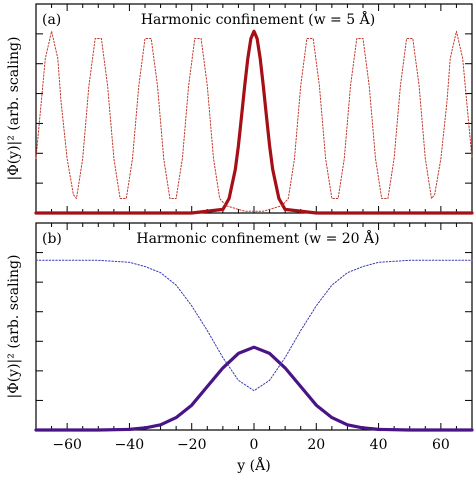  Describe the element at coordinates (253, 465) in the screenshot. I see `panel-b-xlabel: y (Å)` at that location.